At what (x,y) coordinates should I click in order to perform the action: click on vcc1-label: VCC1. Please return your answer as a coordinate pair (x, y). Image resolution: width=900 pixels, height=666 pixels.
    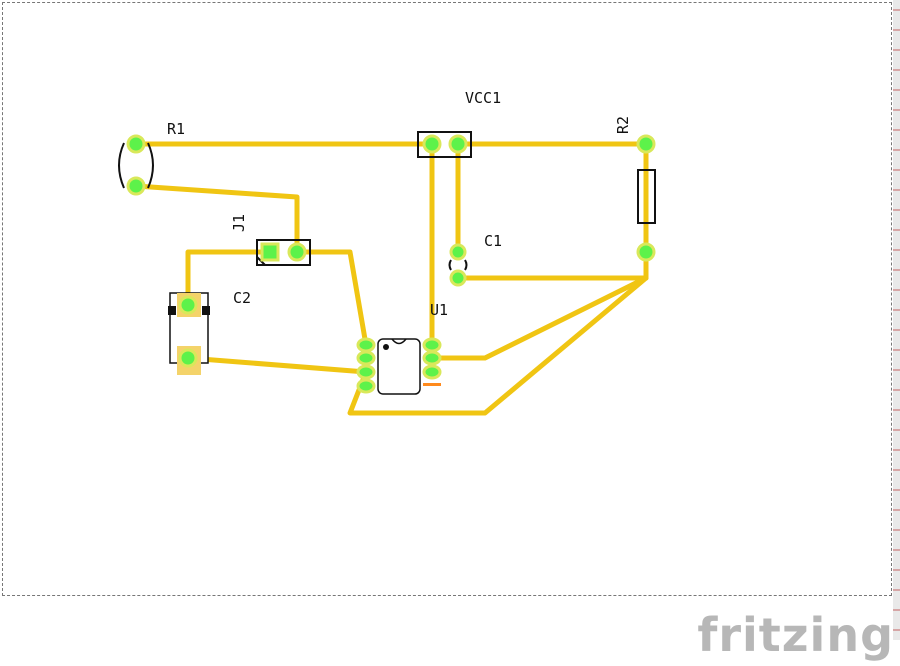
    Looking at the image, I should click on (483, 98).